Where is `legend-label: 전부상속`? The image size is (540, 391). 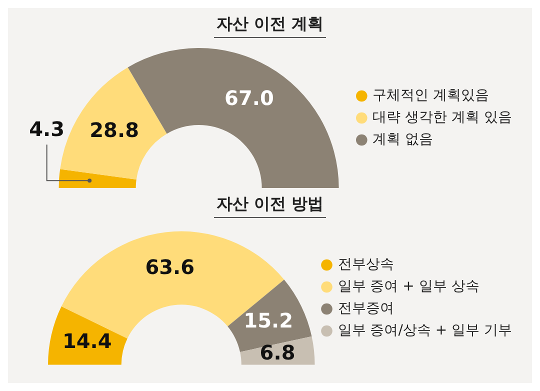
legend-label: 전부상속 is located at coordinates (366, 264).